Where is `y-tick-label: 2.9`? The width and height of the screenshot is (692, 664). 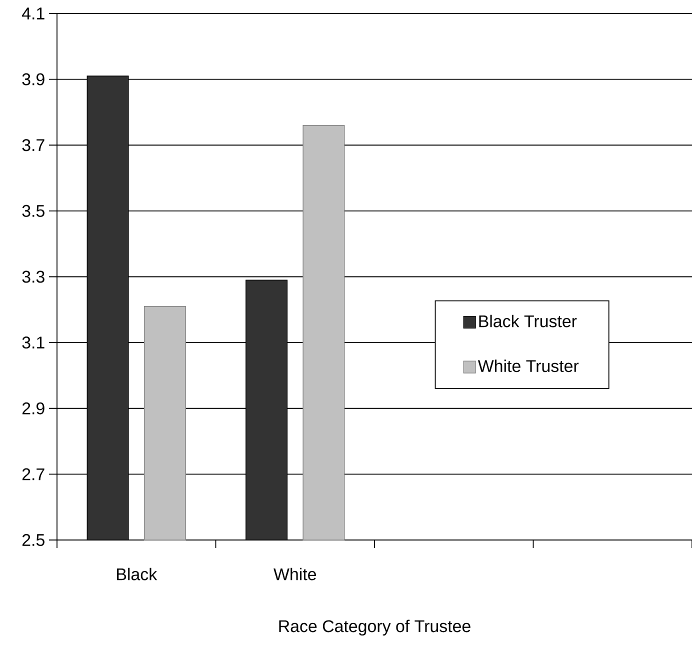
y-tick-label: 2.9 is located at coordinates (33, 408).